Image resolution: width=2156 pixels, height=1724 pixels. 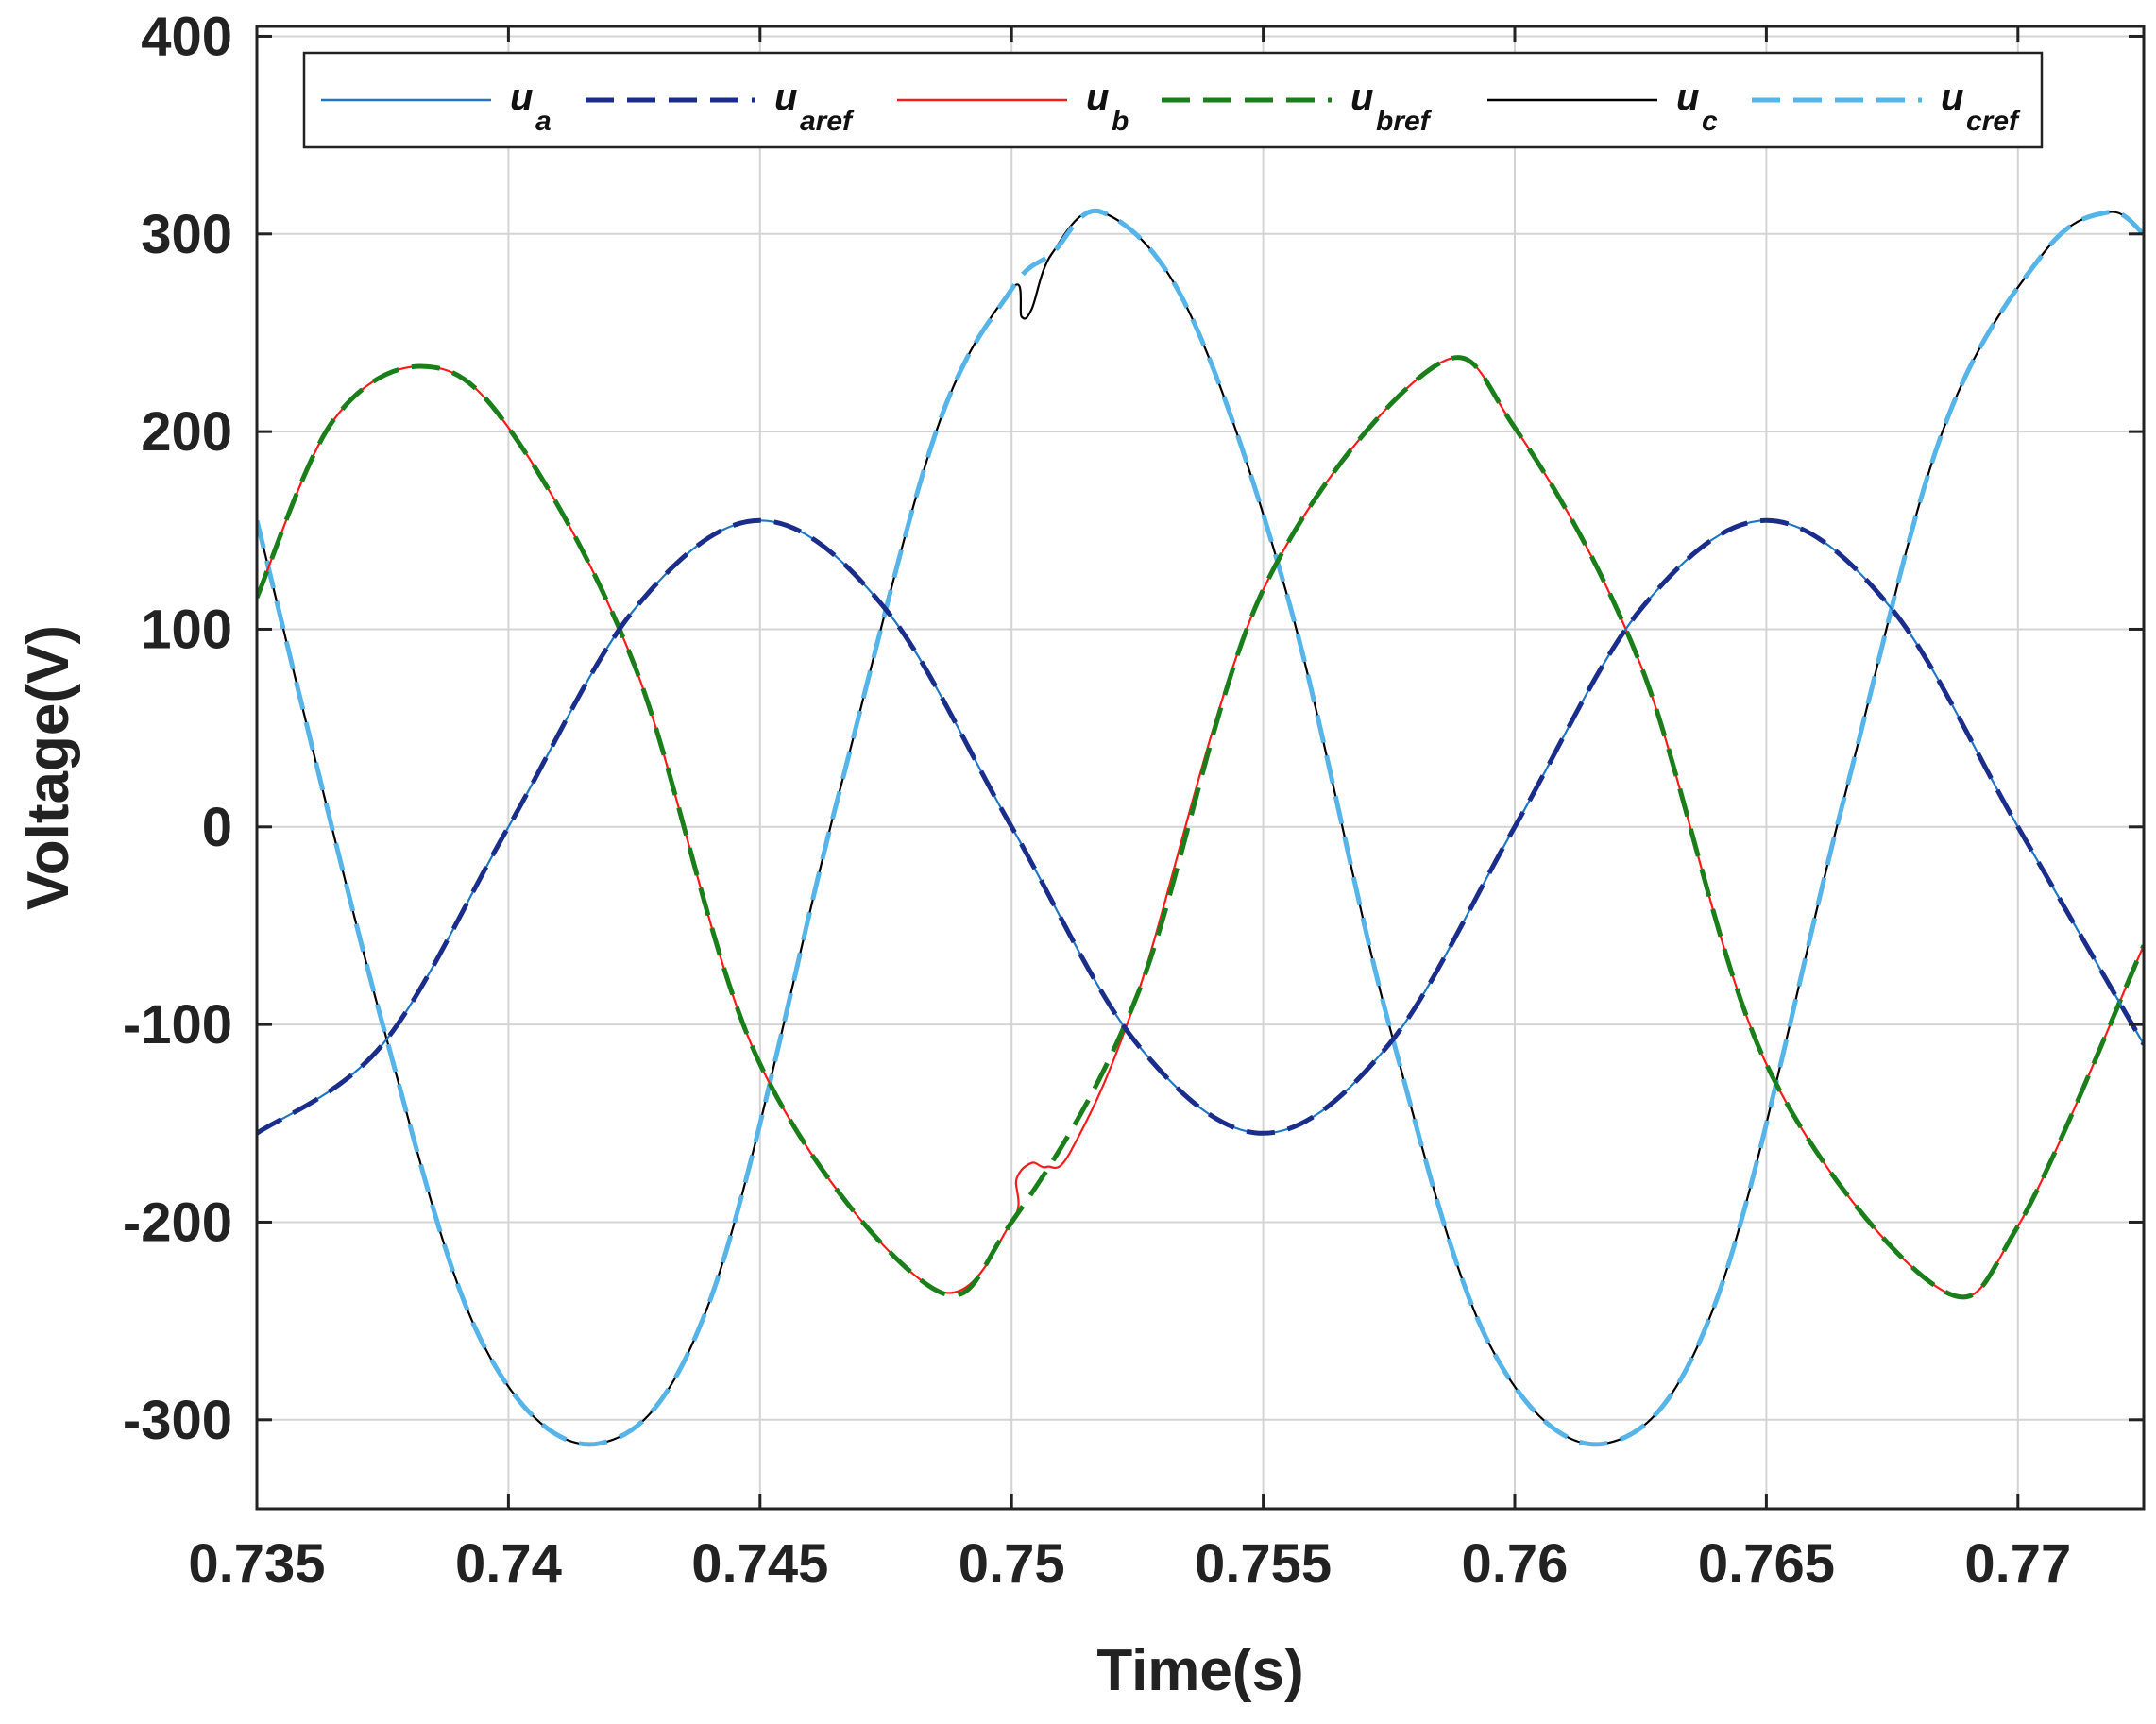 I want to click on legend-label-sub: a, so click(x=543, y=121).